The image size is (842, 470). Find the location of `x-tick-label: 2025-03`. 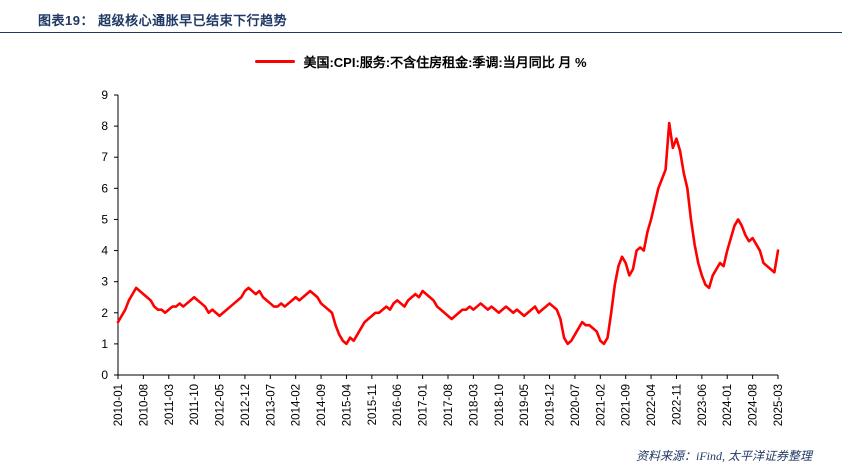

x-tick-label: 2025-03 is located at coordinates (779, 405).